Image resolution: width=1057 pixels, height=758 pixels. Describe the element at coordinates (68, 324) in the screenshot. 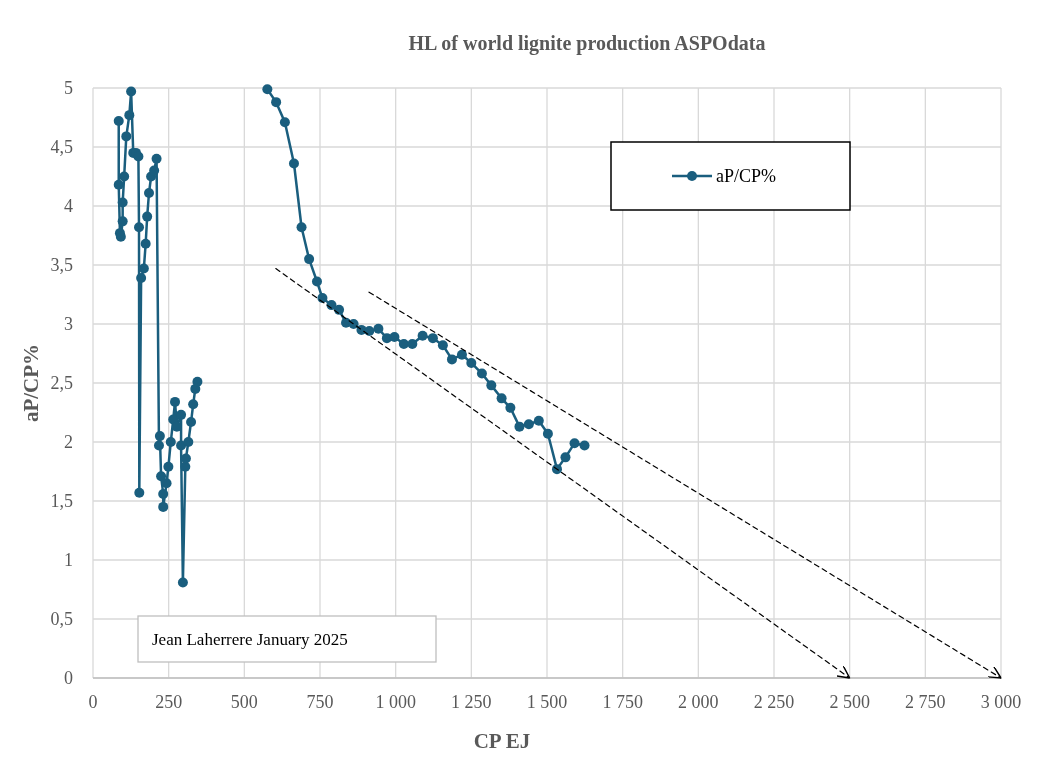

I see `y-tick-label: 3` at that location.